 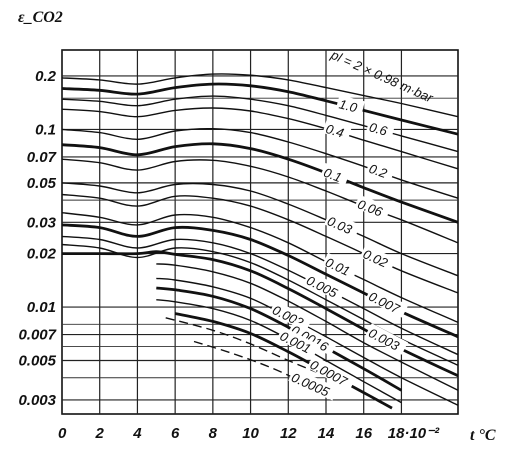 I want to click on series-label: 0.1, so click(x=333, y=175).